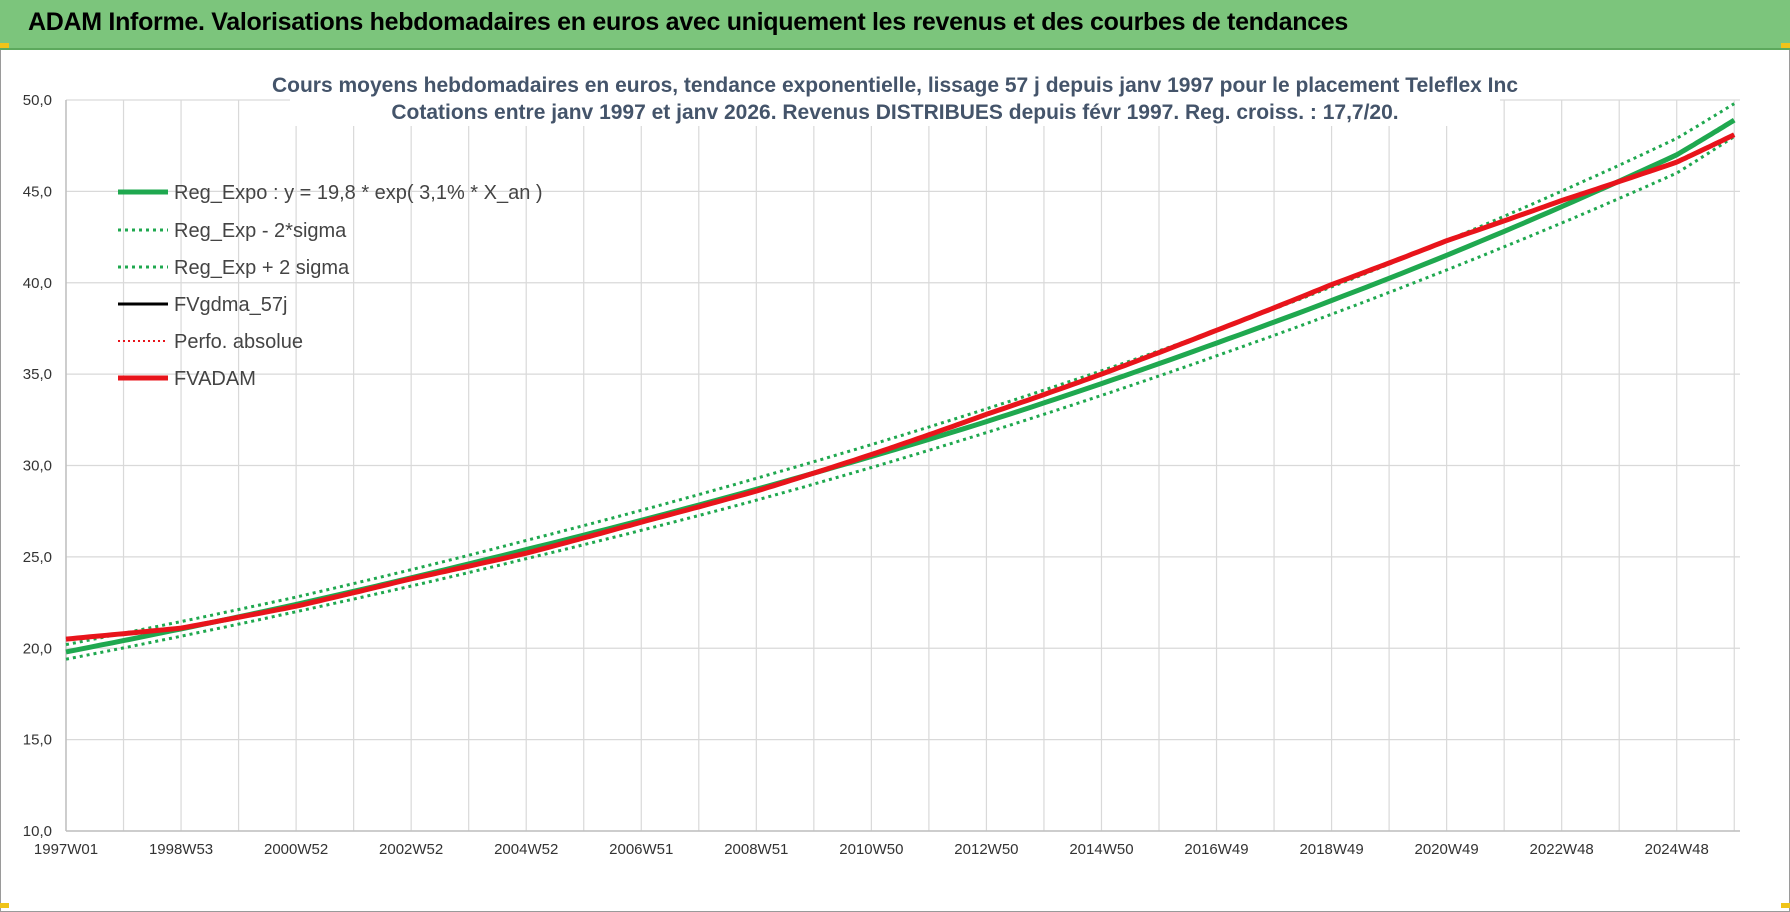 The height and width of the screenshot is (912, 1790). What do you see at coordinates (238, 342) in the screenshot?
I see `legend-label-perfo: Perfo. absolue` at bounding box center [238, 342].